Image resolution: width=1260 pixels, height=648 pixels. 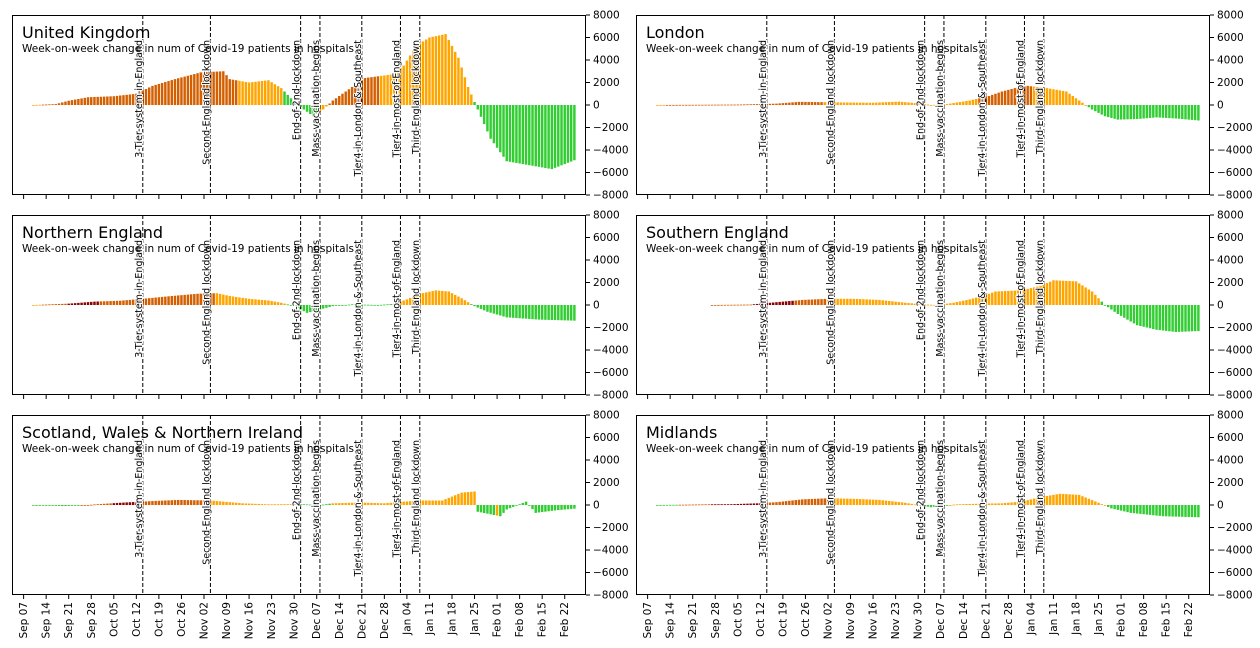 What do you see at coordinates (986, 620) in the screenshot?
I see `x-tick-label: Dec 21` at bounding box center [986, 620].